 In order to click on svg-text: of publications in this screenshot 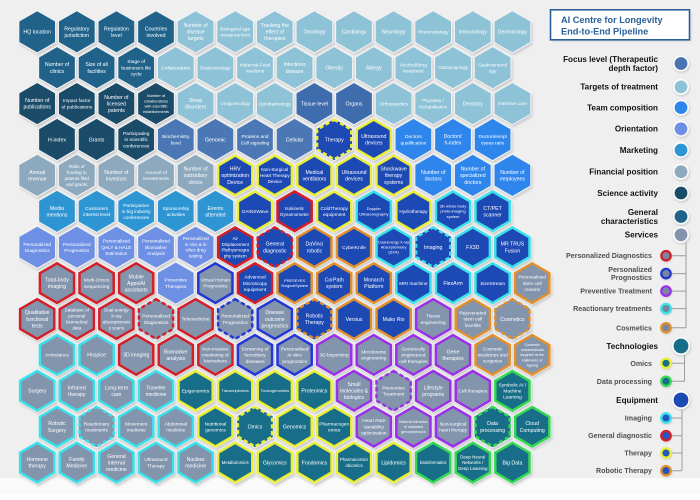, I will do `click(76, 107)`.